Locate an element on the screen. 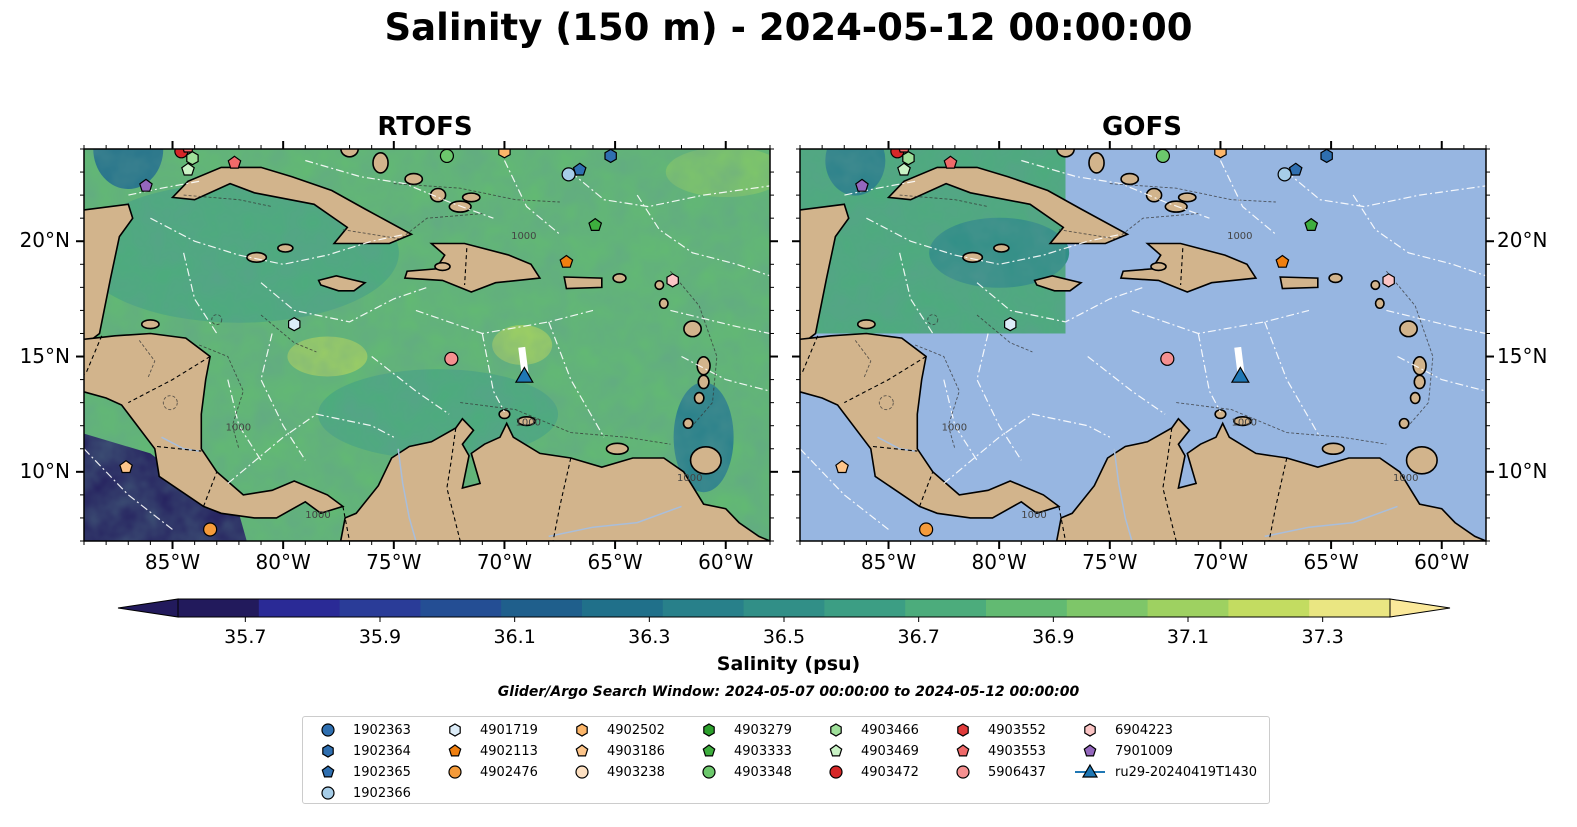 This screenshot has height=827, width=1577. colorbar-tick-label: 36.7 is located at coordinates (918, 637).